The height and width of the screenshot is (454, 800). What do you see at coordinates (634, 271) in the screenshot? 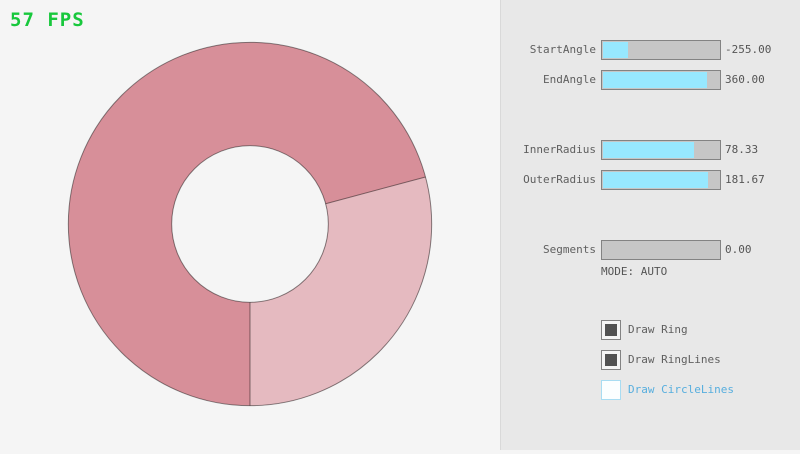
I see `mode-label: MODE: AUTO` at bounding box center [634, 271].